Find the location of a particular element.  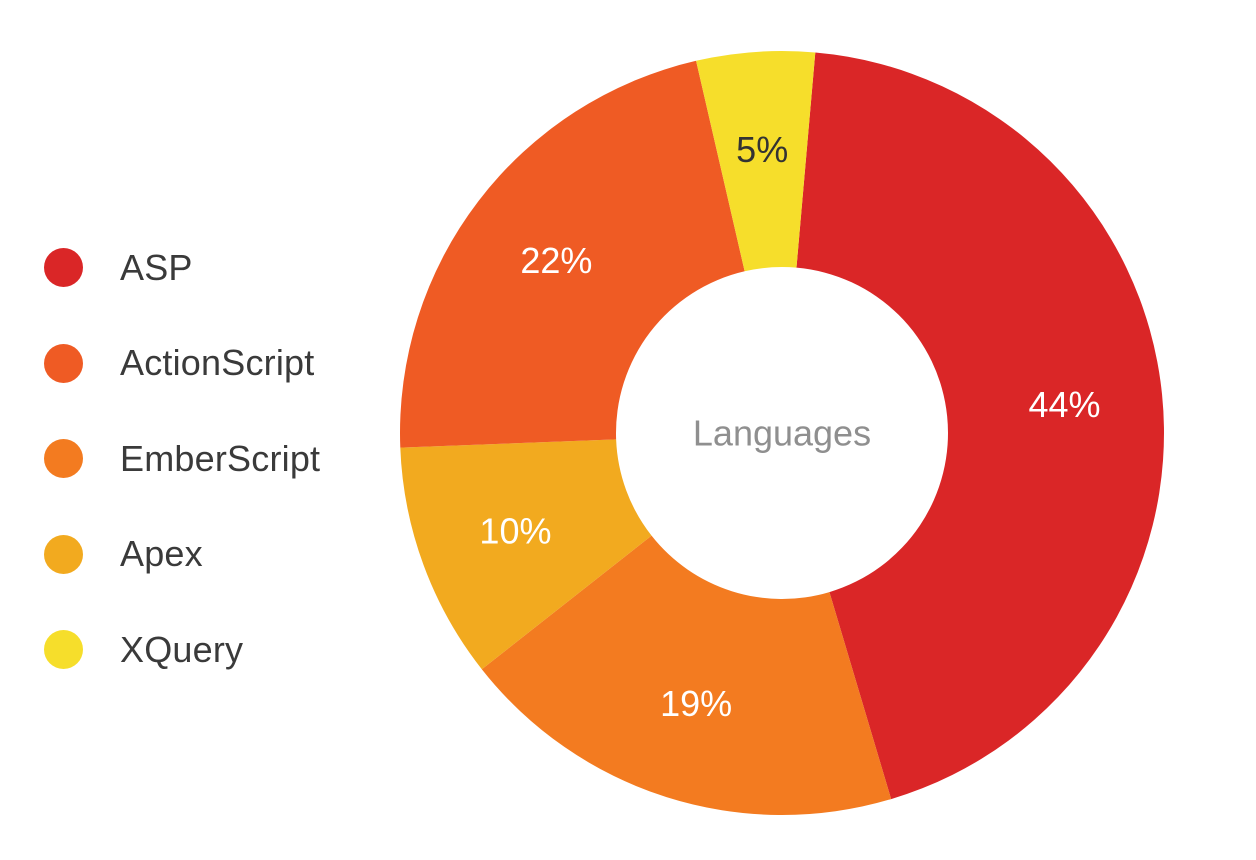

legend-item-xquery: XQuery is located at coordinates (182, 650).